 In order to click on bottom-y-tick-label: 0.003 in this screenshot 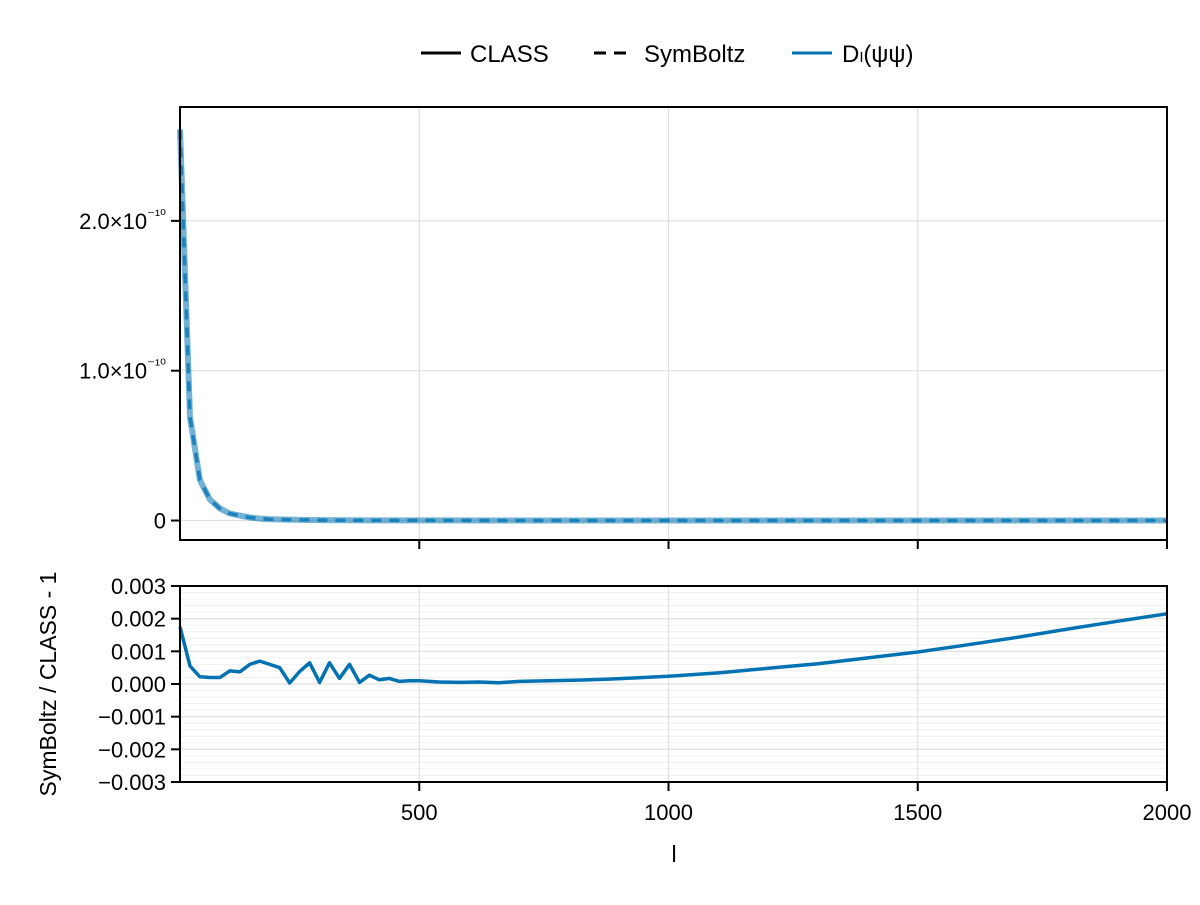, I will do `click(138, 586)`.